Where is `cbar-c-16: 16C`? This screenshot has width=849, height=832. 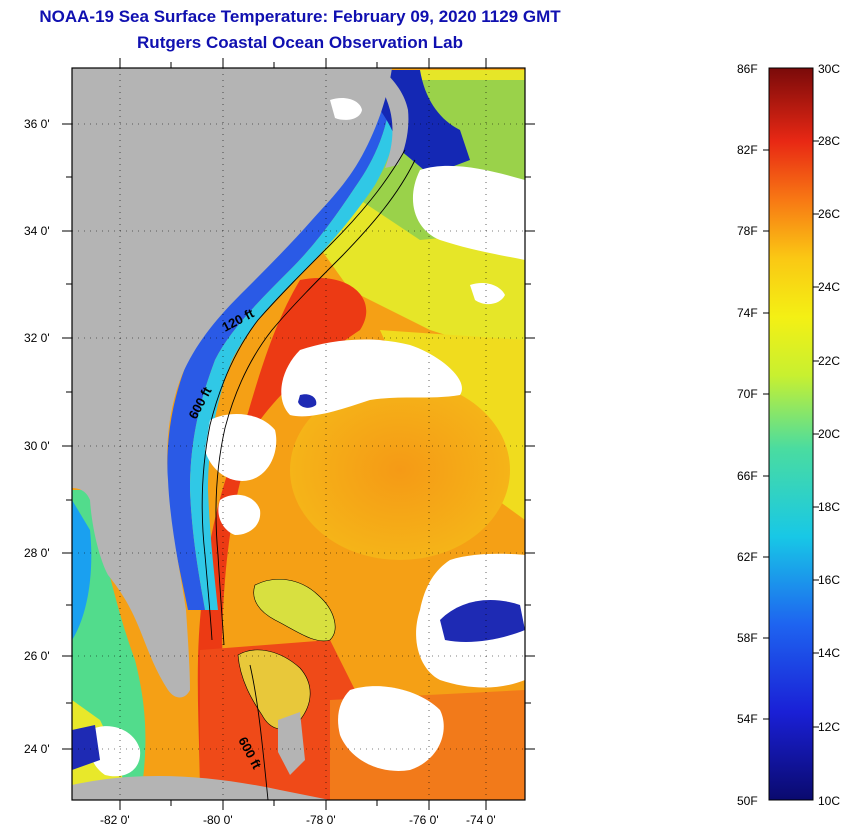 cbar-c-16: 16C is located at coordinates (829, 580).